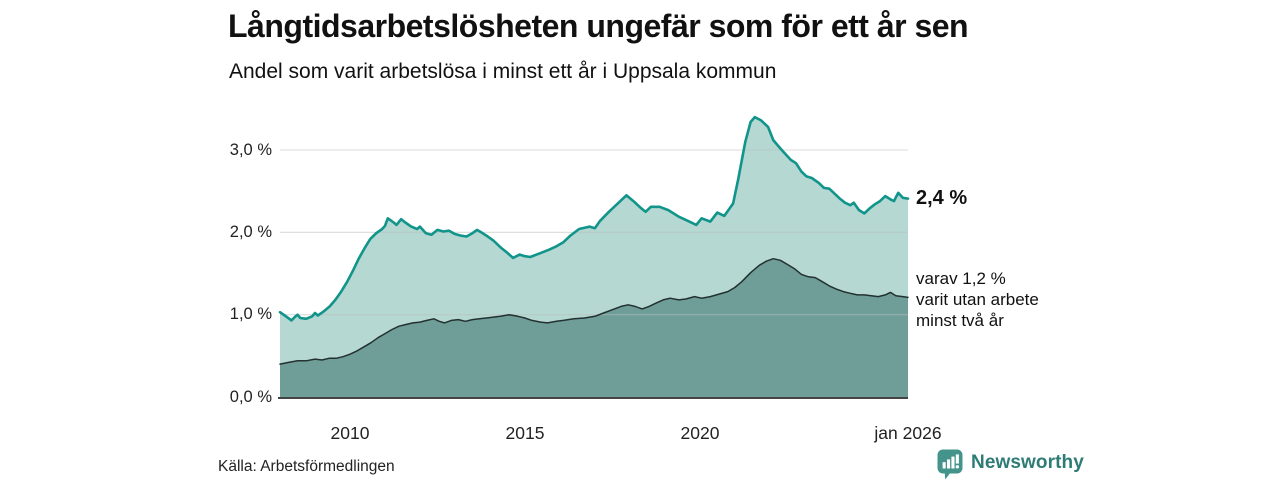 The width and height of the screenshot is (1280, 480). Describe the element at coordinates (250, 314) in the screenshot. I see `y-tick-label: 1,0 %` at that location.